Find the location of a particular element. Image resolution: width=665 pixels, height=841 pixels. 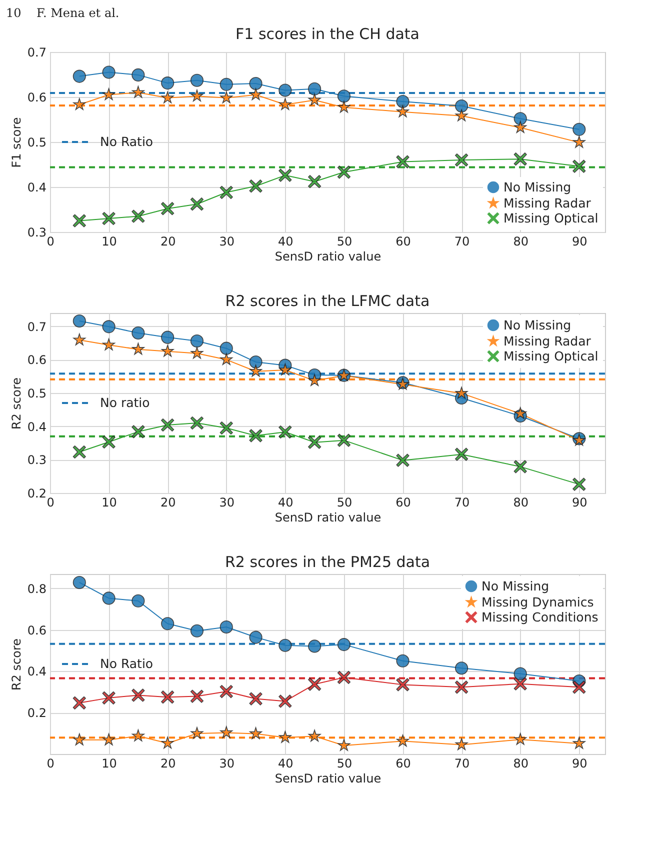

y-tick-label: 0.3 is located at coordinates (36, 460).